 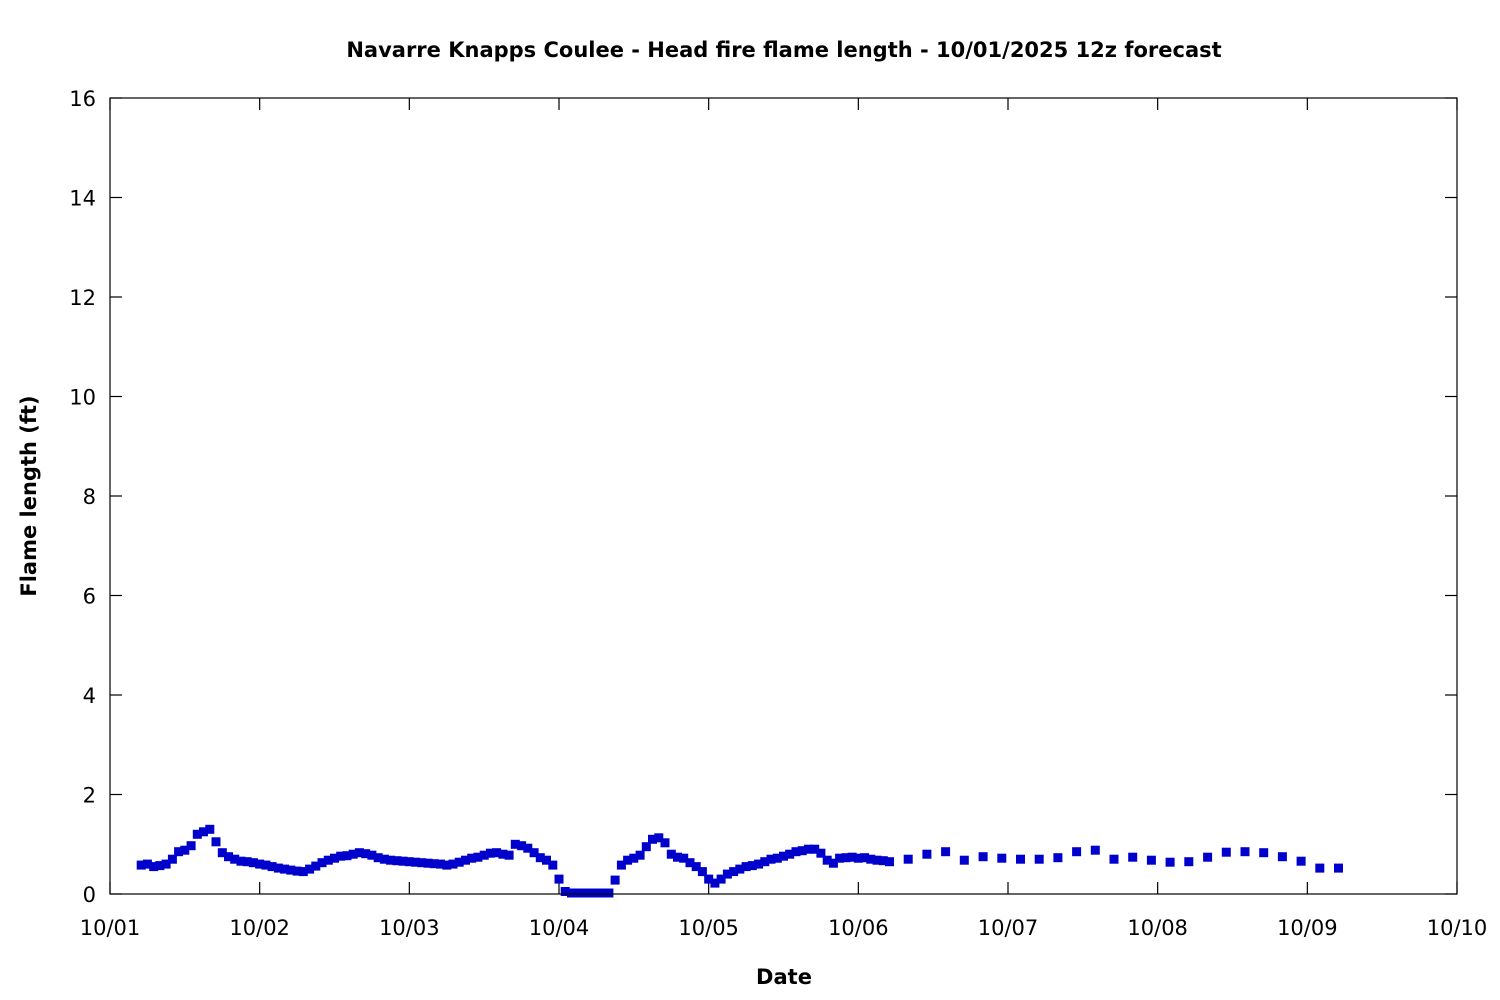 I want to click on y-tick-label: 4, so click(x=89, y=696).